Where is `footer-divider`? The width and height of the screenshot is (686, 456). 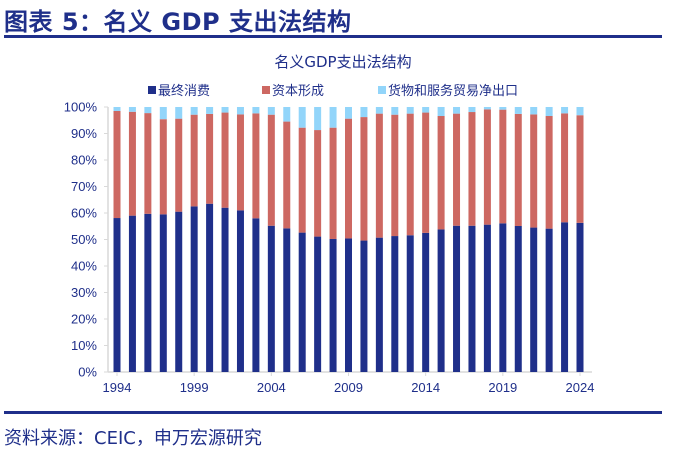 footer-divider is located at coordinates (333, 412).